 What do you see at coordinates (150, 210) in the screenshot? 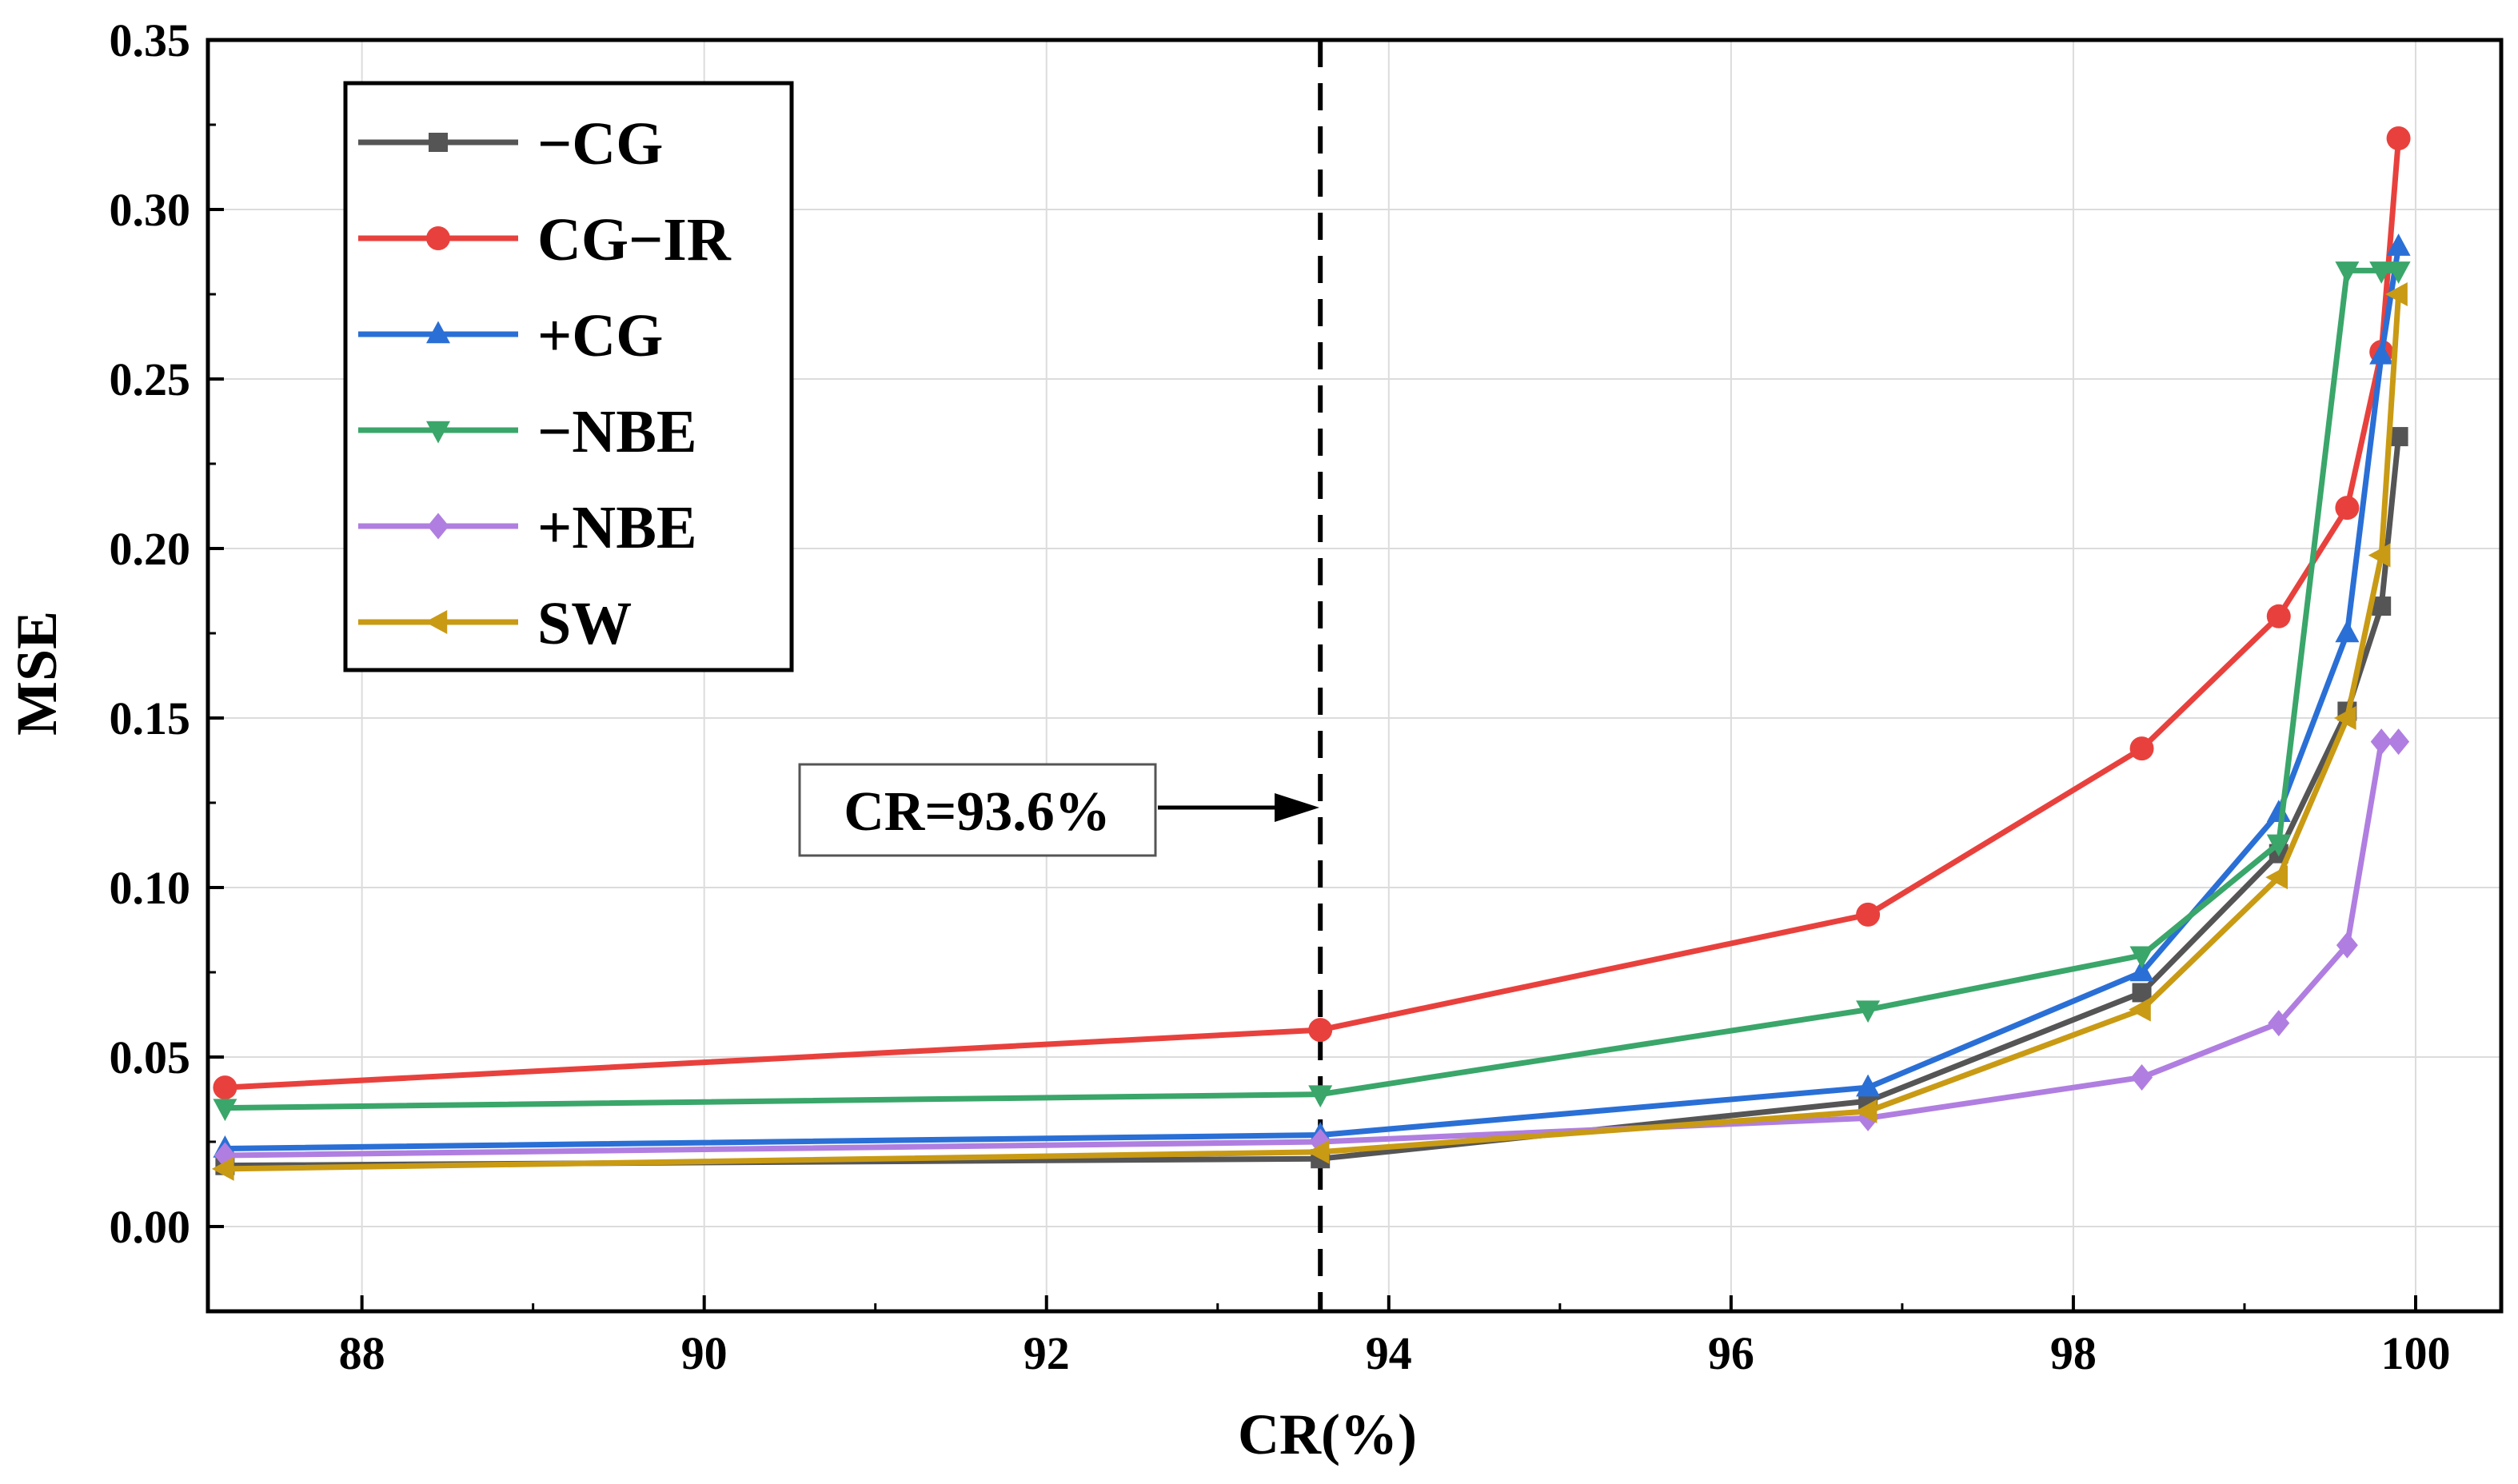
I see `y-tick-label: 0.30` at bounding box center [150, 210].